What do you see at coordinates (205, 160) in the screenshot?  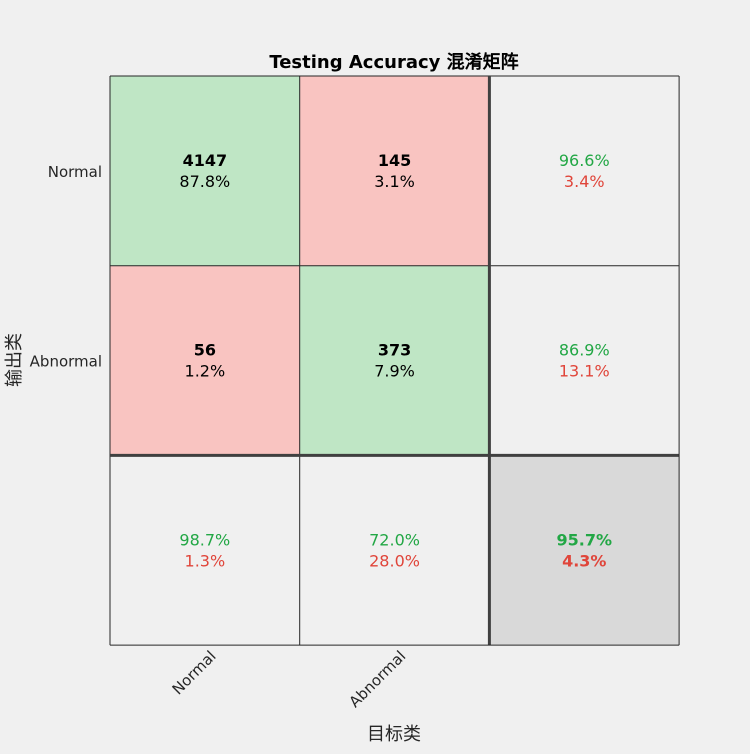 I see `cell-count: 4147` at bounding box center [205, 160].